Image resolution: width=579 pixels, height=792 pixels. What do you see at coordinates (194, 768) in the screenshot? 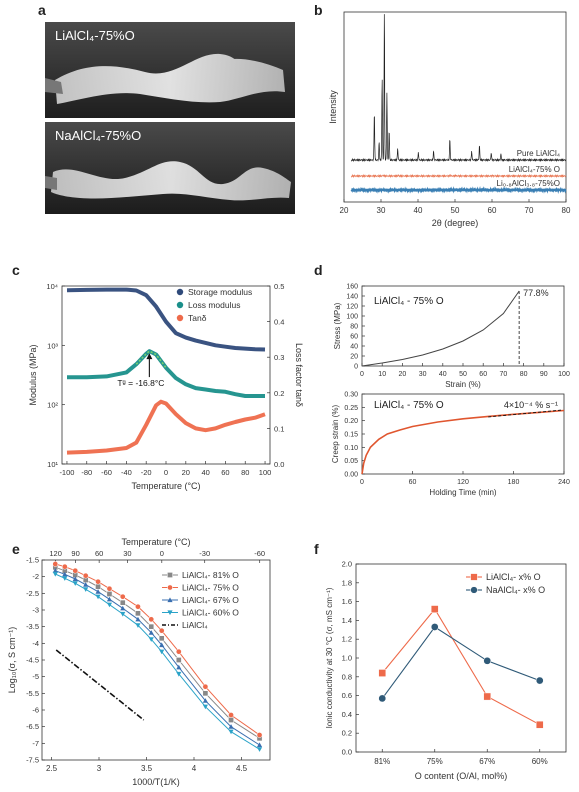
I see `x-tick-label: 4` at bounding box center [194, 768].